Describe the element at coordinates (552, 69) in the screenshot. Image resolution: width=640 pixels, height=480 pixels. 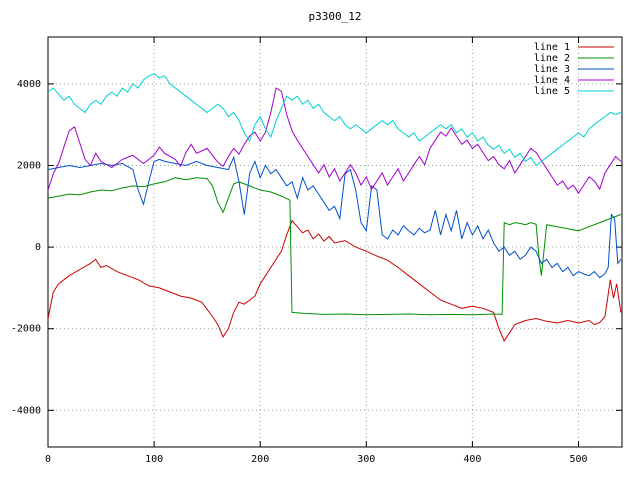
I see `legend-label: line 3` at that location.